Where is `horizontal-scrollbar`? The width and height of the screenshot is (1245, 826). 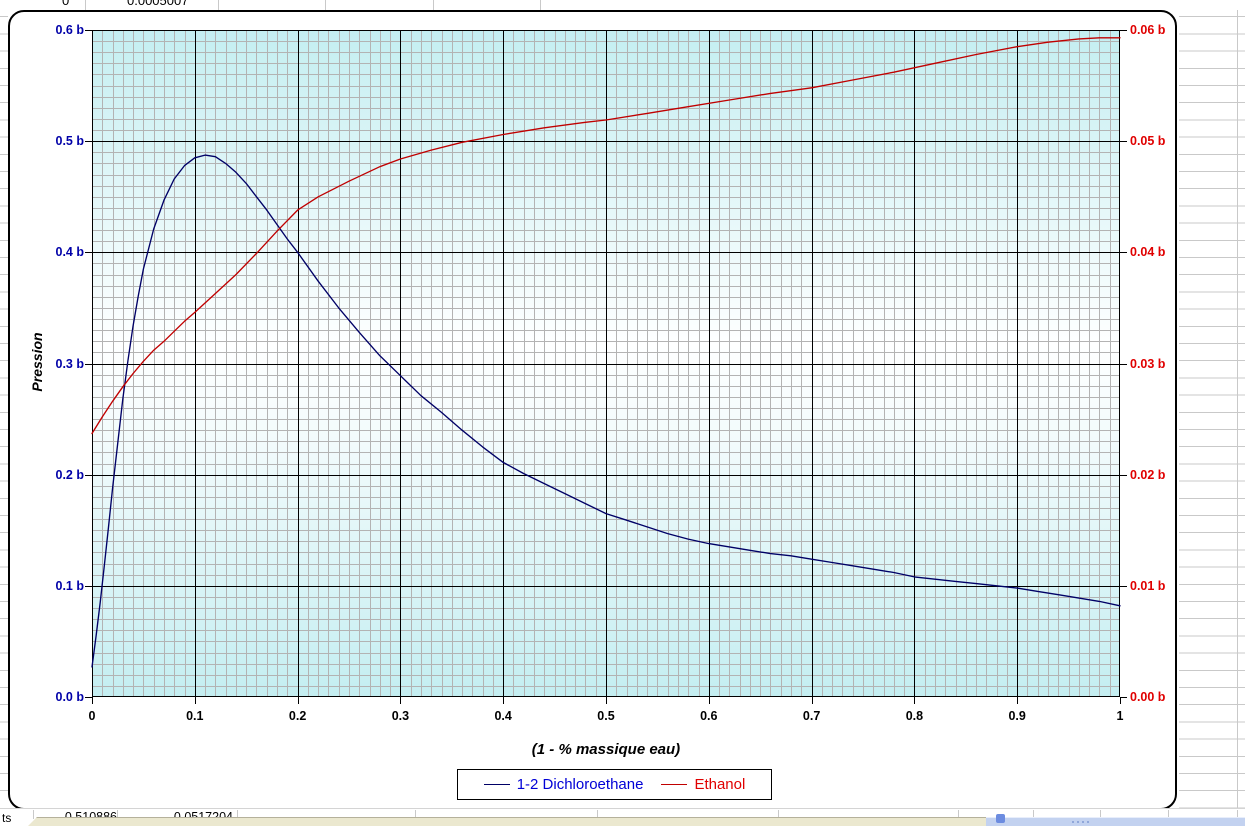 horizontal-scrollbar is located at coordinates (1115, 821).